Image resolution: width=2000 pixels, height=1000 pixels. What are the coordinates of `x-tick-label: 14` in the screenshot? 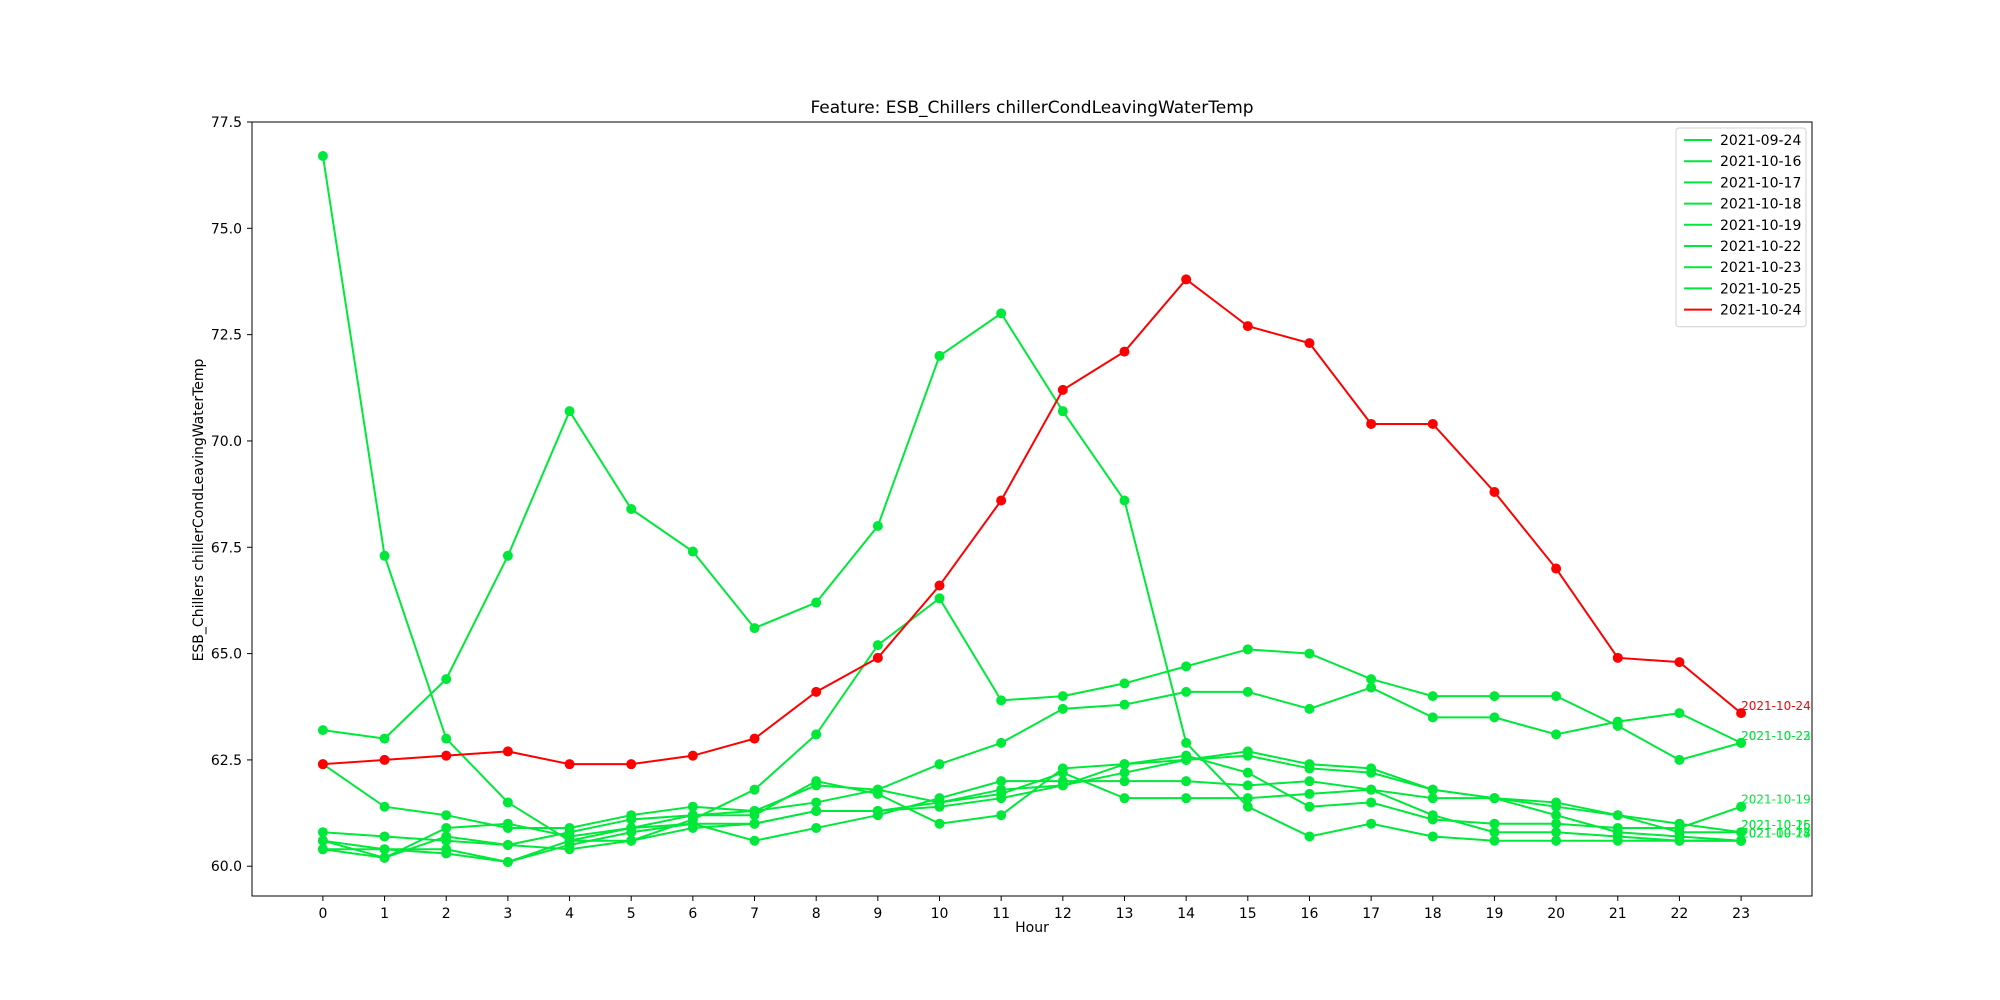 It's located at (1186, 914).